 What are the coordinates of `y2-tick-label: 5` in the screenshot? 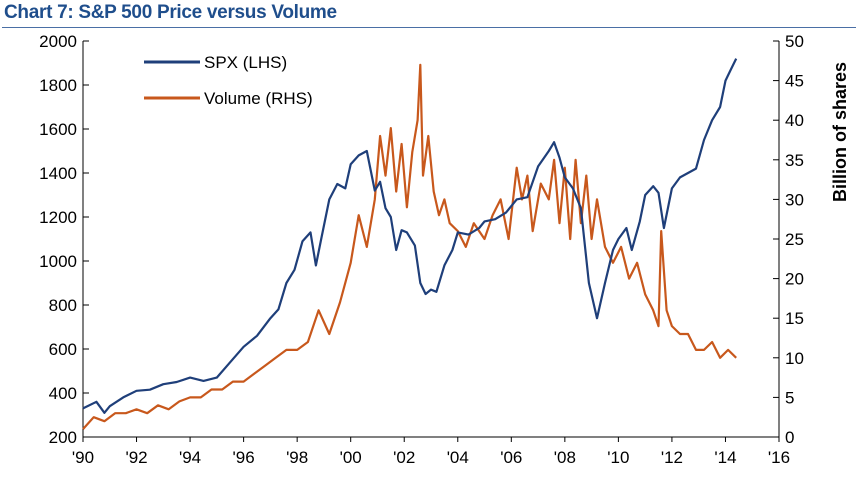 It's located at (789, 397).